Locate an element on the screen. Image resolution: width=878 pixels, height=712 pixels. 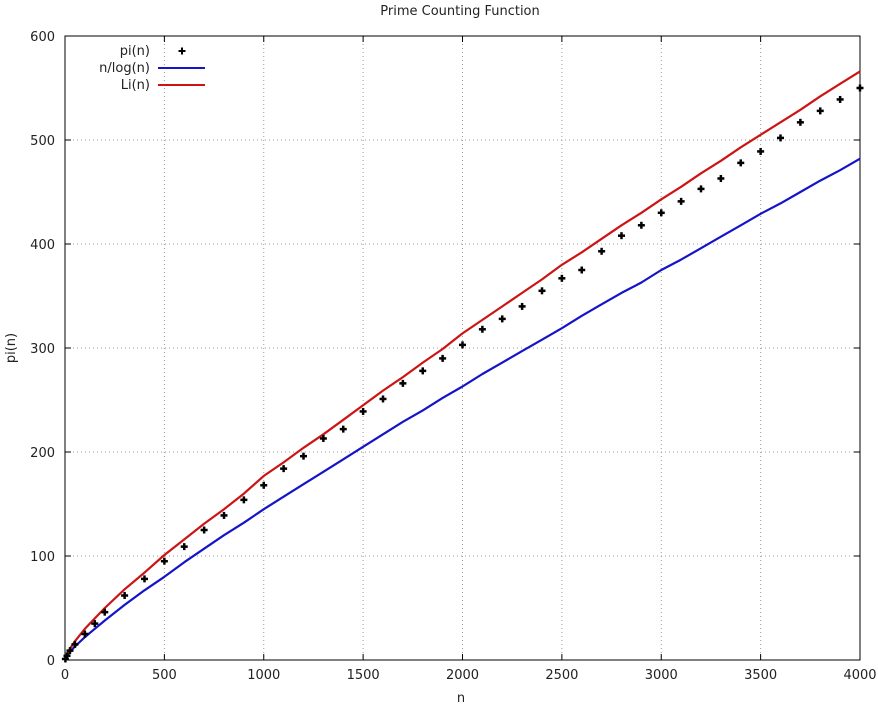
x-tick-label: 3500 is located at coordinates (760, 675).